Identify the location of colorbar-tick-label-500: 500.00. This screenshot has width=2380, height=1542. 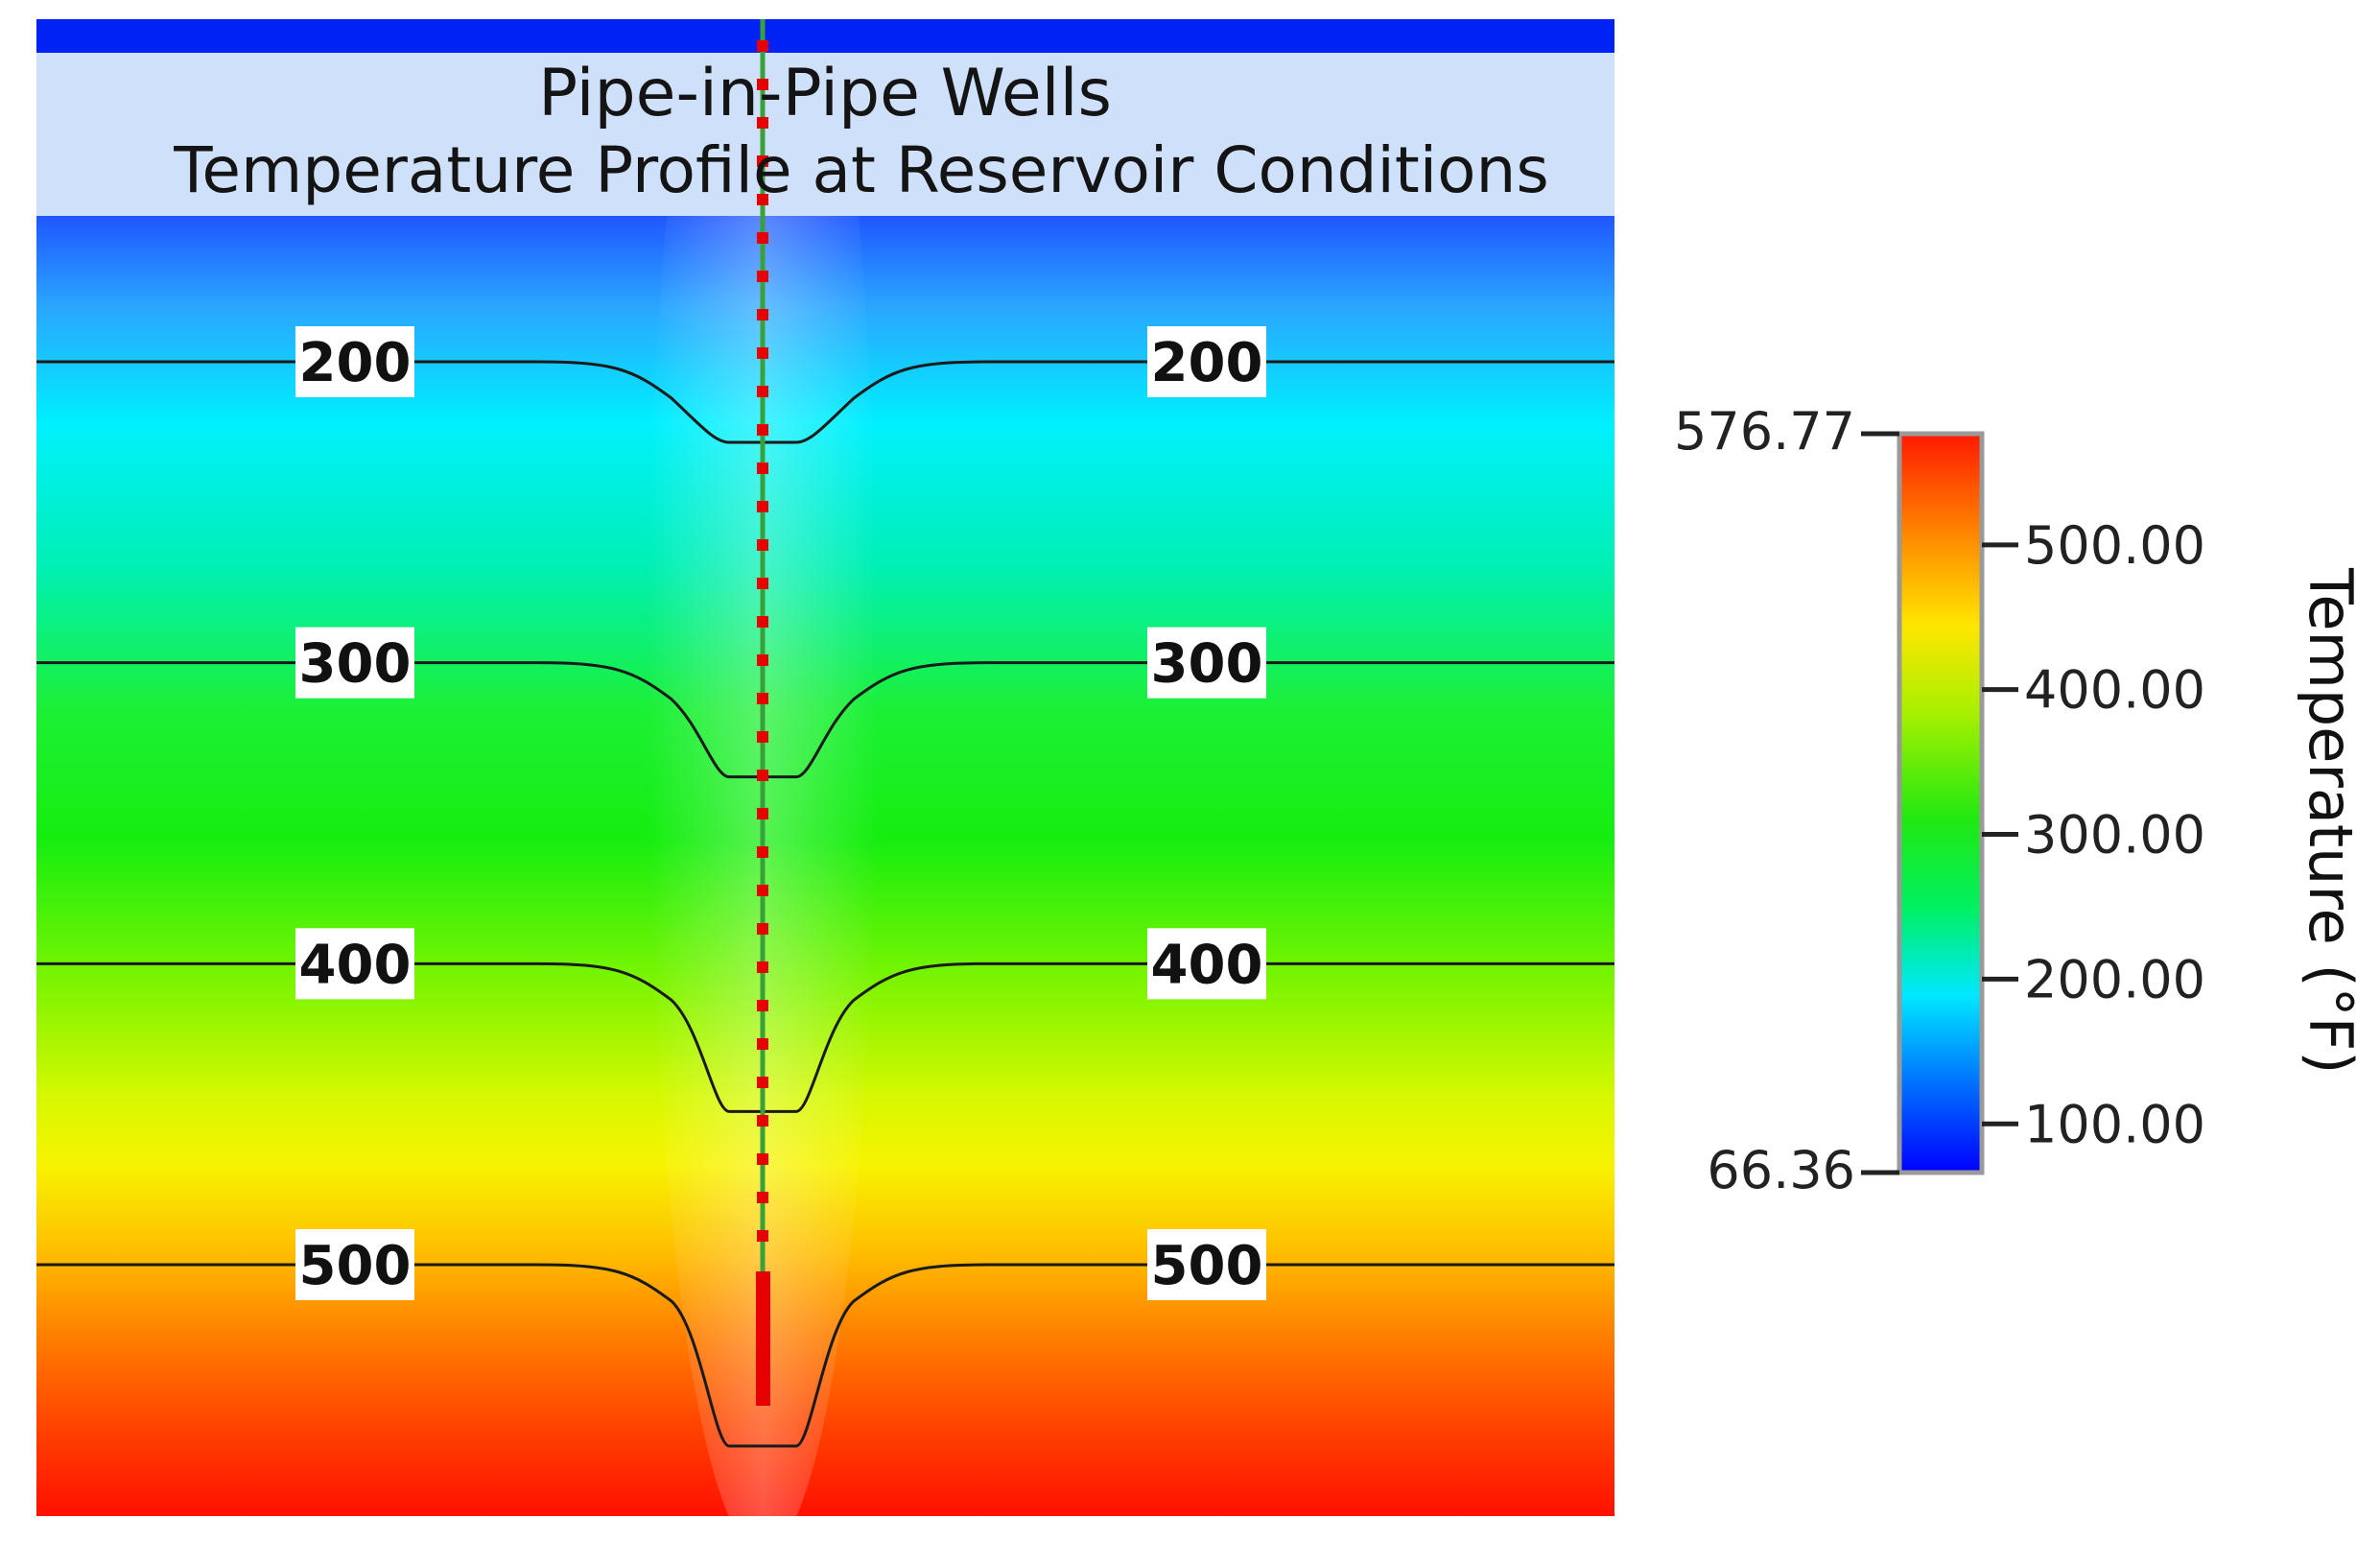
(2115, 545).